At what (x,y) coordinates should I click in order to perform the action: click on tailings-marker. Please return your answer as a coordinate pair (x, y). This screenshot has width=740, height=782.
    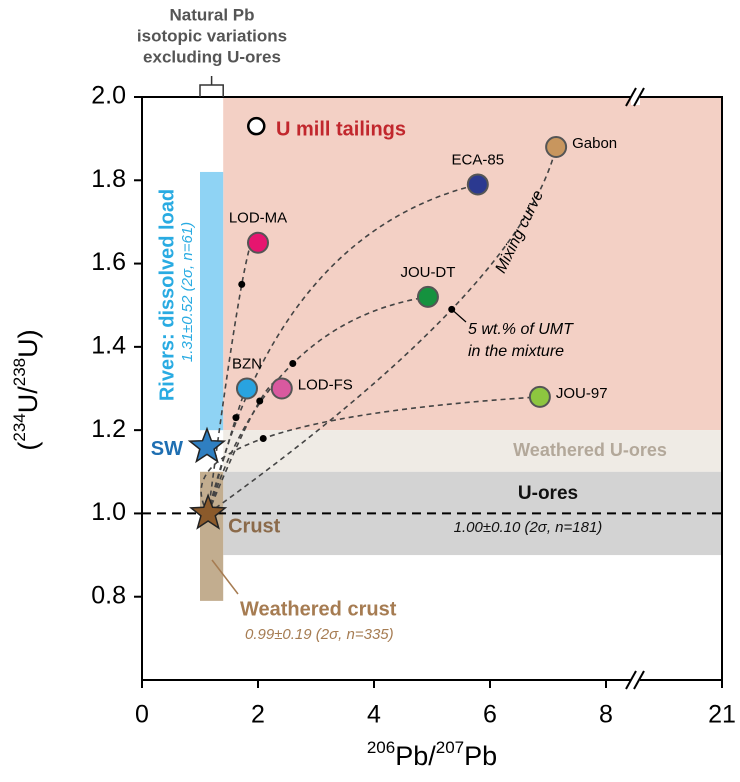
    Looking at the image, I should click on (256, 126).